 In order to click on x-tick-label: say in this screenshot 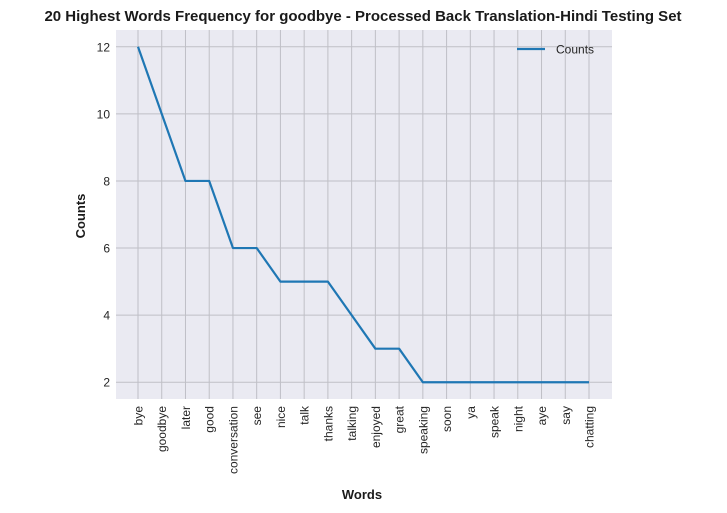, I will do `click(566, 415)`.